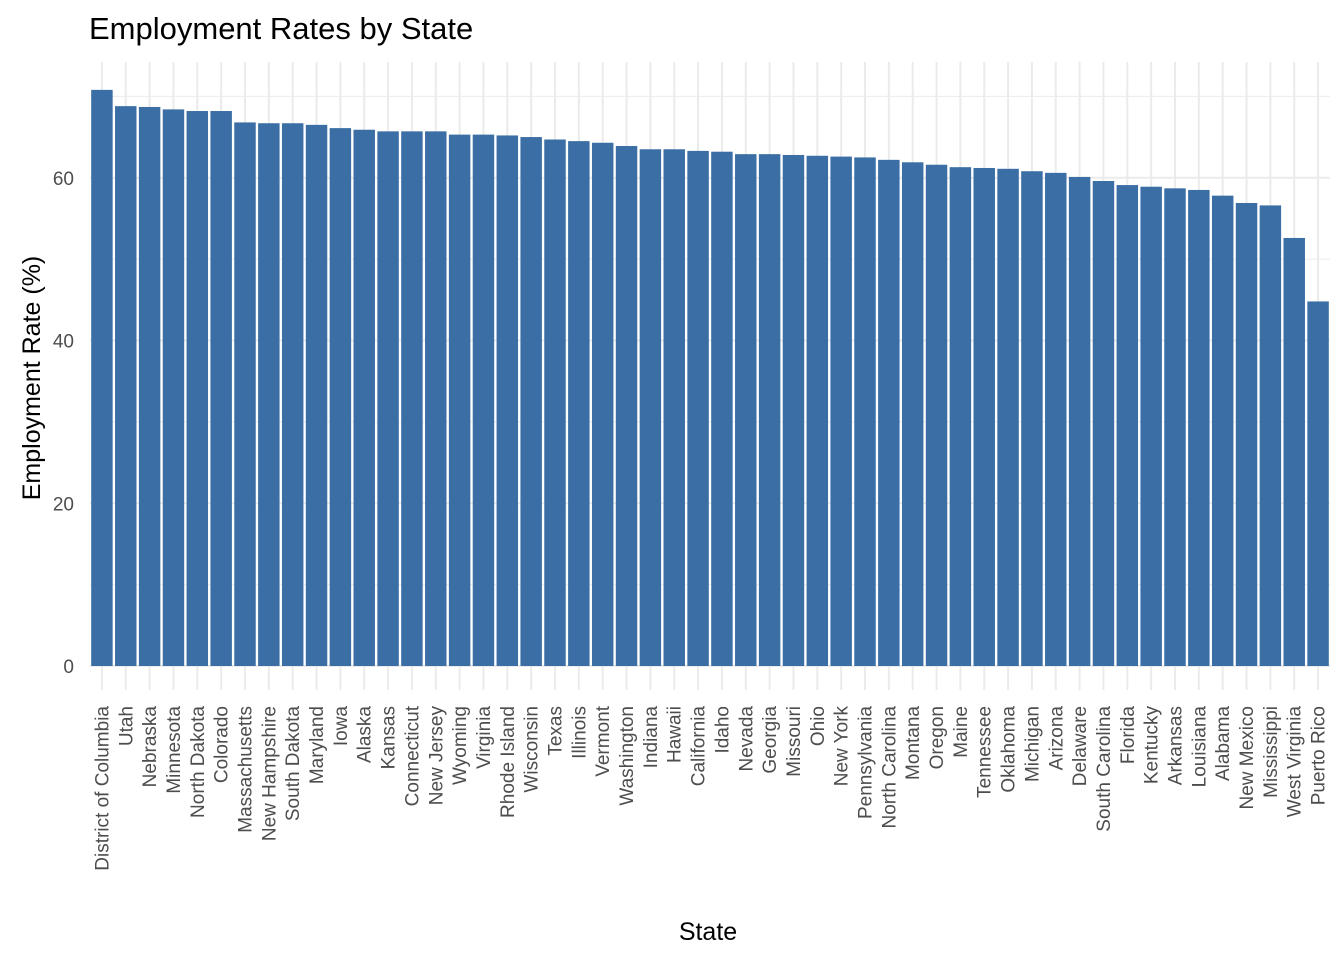 The width and height of the screenshot is (1344, 960). I want to click on x-tick-label: Vermont, so click(603, 740).